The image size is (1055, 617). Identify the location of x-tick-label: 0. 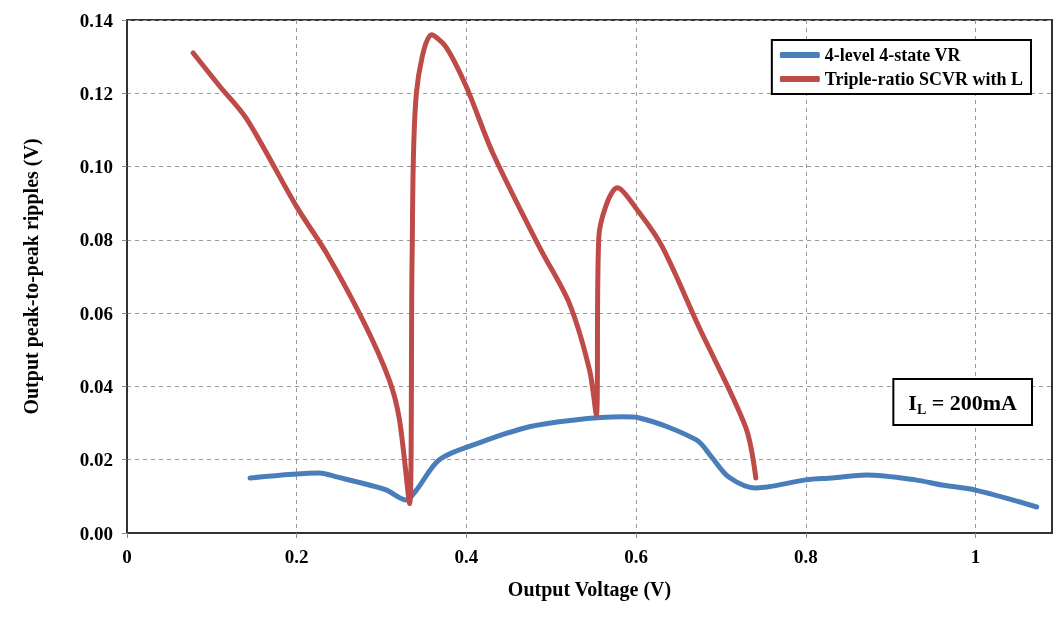
(127, 556).